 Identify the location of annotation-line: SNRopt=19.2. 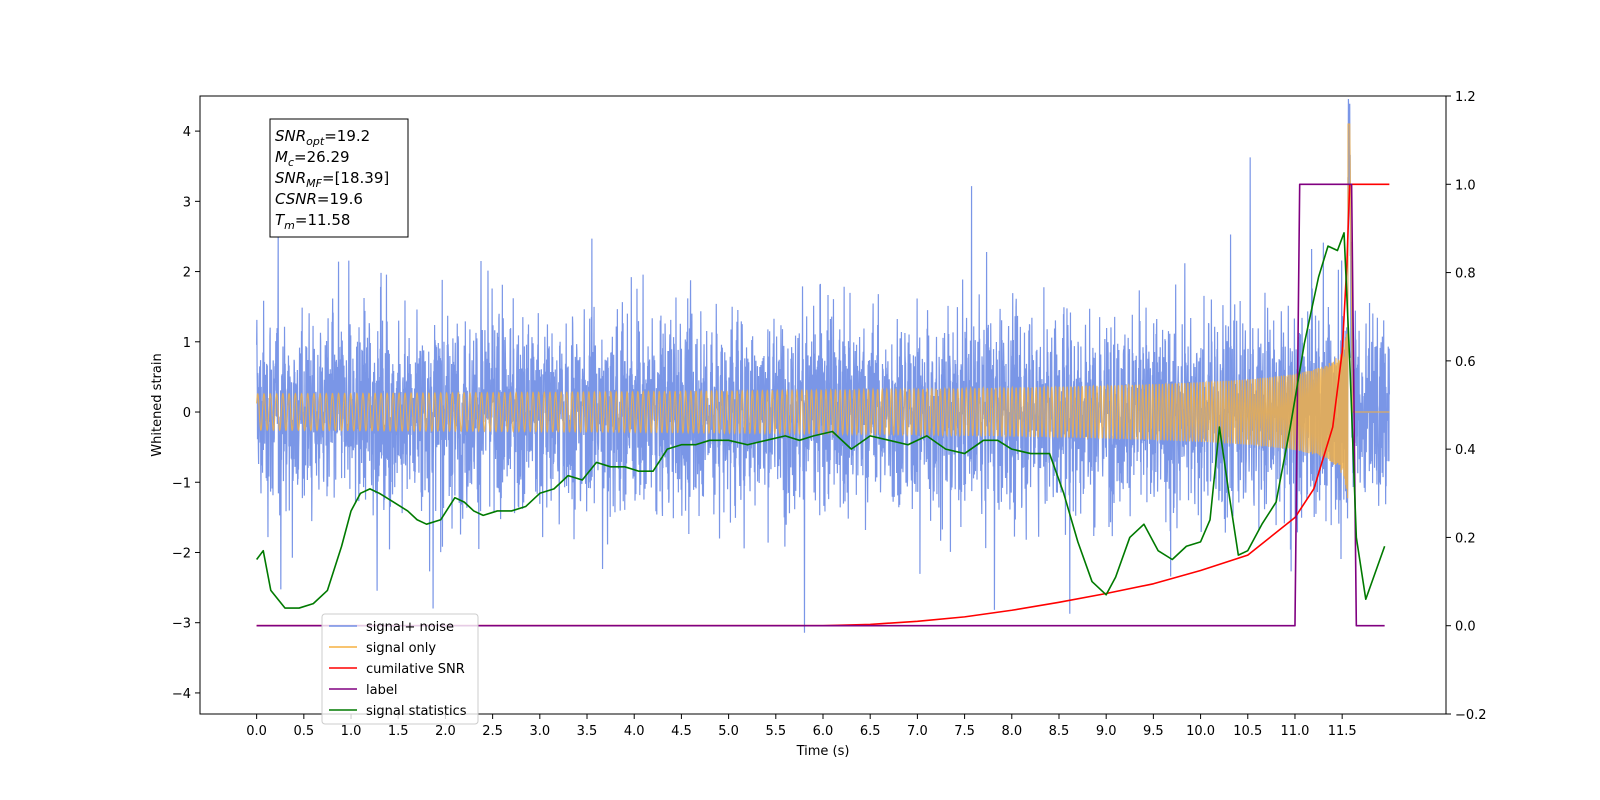
(322, 137).